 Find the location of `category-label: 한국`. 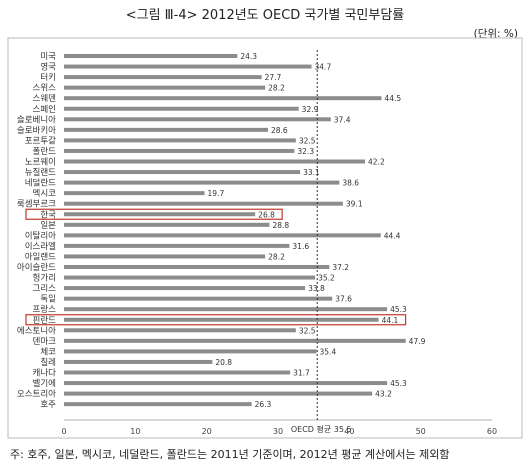

category-label: 한국 is located at coordinates (48, 215).